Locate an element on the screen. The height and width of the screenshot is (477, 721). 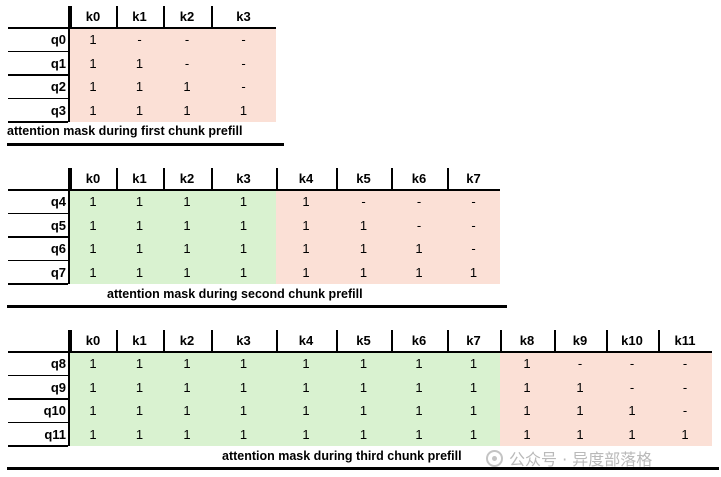
row-label: q0 is located at coordinates (58, 39).